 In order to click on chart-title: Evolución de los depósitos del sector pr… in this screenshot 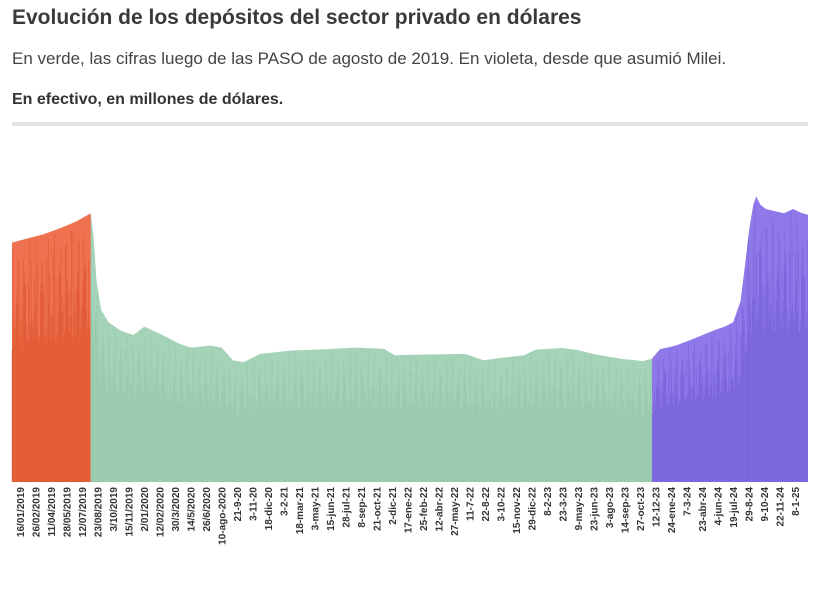, I will do `click(297, 17)`.